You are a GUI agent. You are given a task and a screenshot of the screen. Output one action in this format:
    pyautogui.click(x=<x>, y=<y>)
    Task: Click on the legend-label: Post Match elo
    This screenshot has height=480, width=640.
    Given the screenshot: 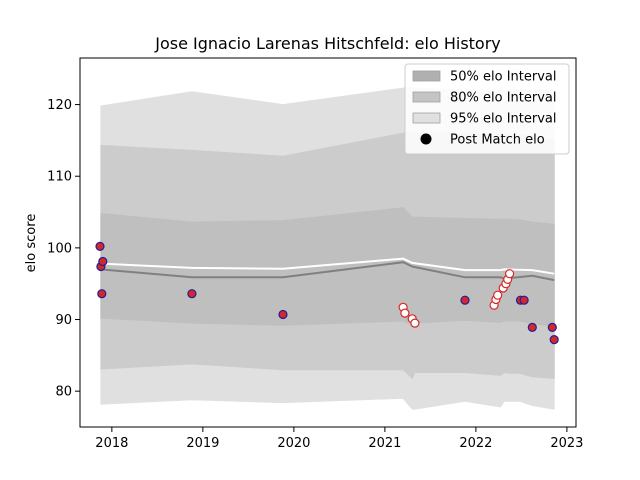 What is the action you would take?
    pyautogui.click(x=497, y=140)
    